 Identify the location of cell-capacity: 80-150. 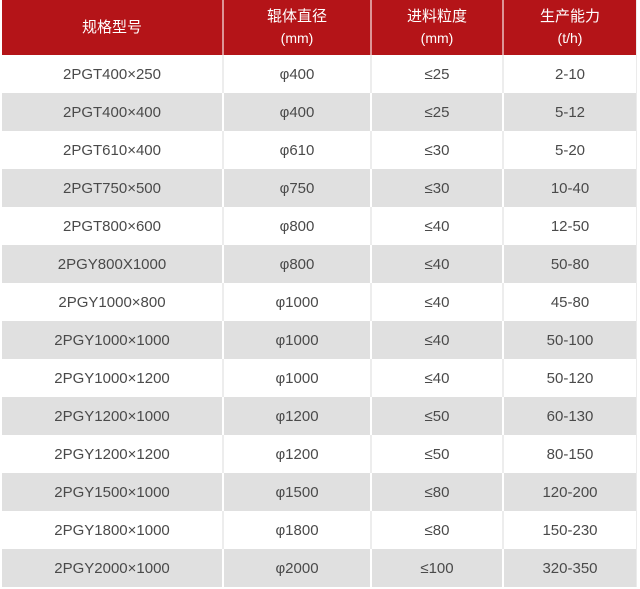
(570, 454).